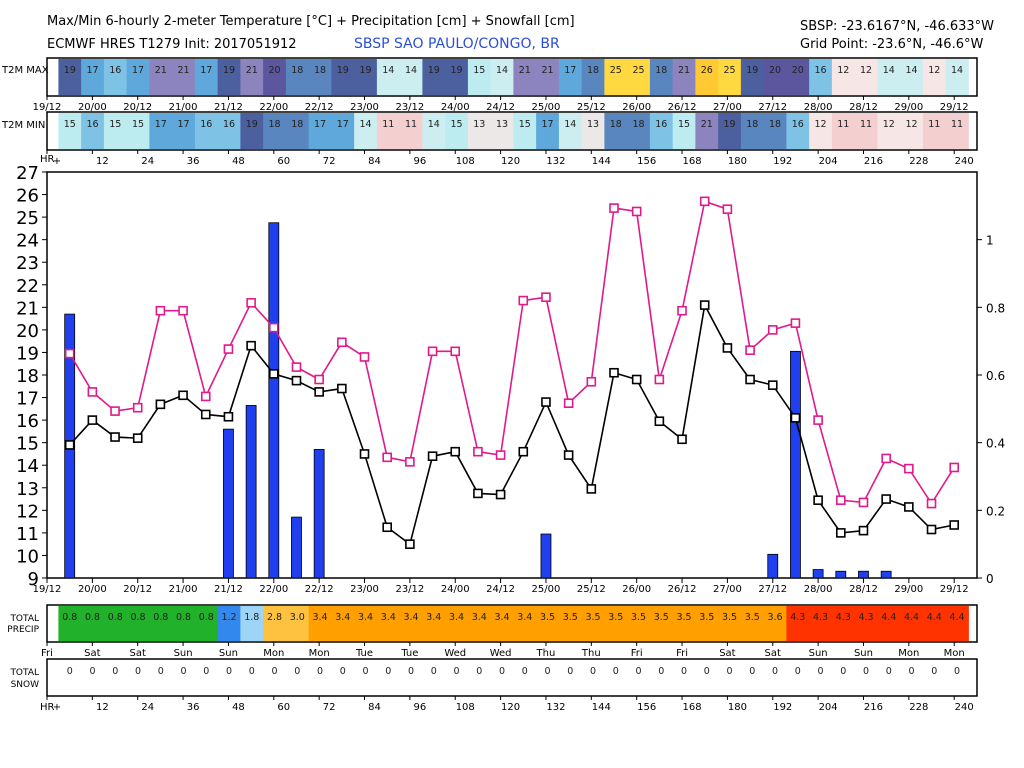 This screenshot has height=768, width=1024. I want to click on t2m-min-value: 15, so click(525, 124).